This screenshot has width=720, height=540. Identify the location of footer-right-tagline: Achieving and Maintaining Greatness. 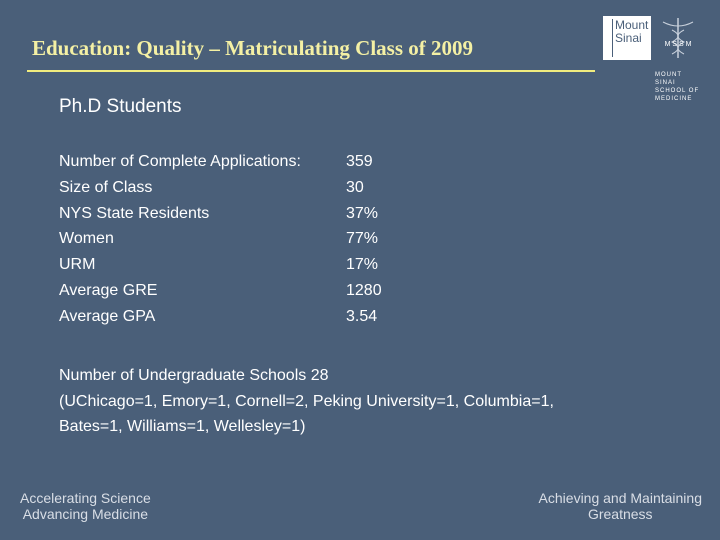
(620, 506).